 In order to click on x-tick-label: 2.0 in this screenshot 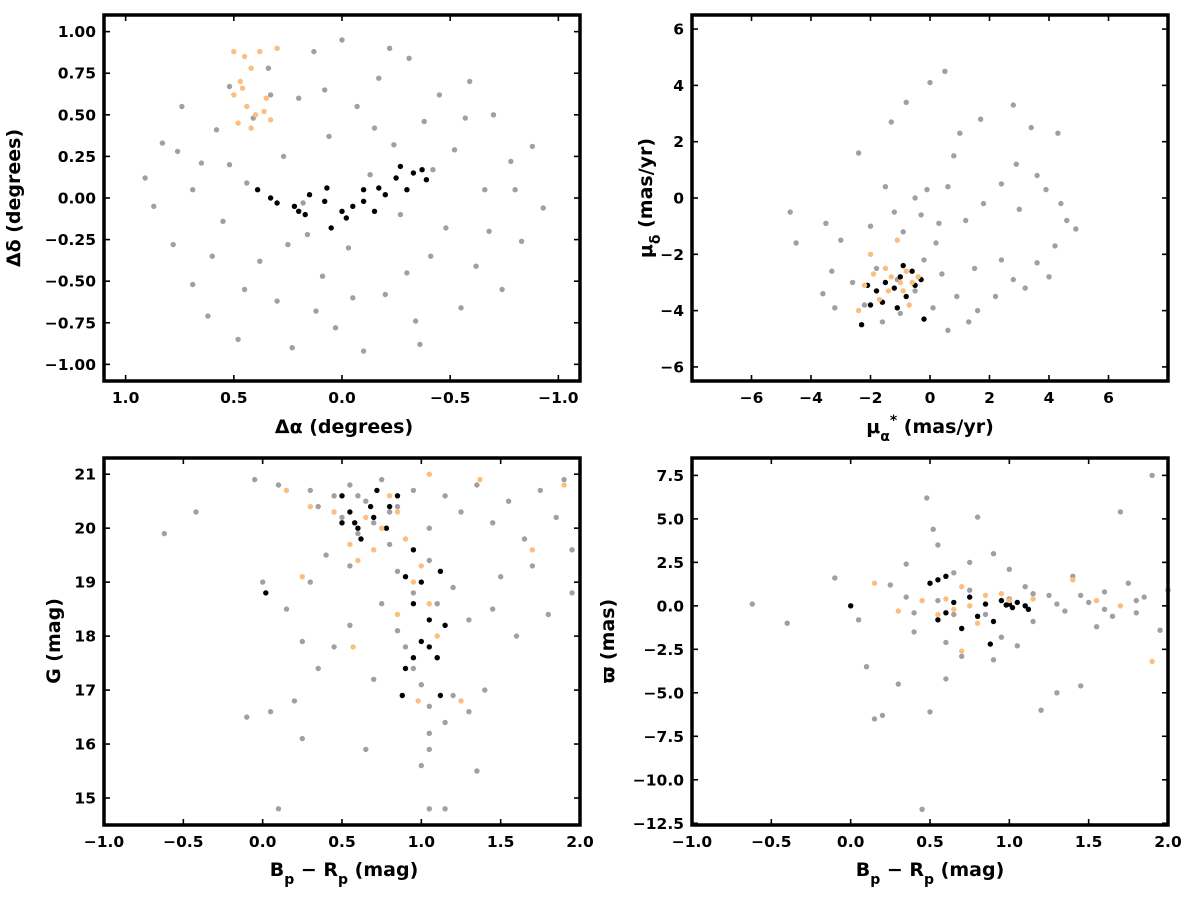, I will do `click(580, 842)`.